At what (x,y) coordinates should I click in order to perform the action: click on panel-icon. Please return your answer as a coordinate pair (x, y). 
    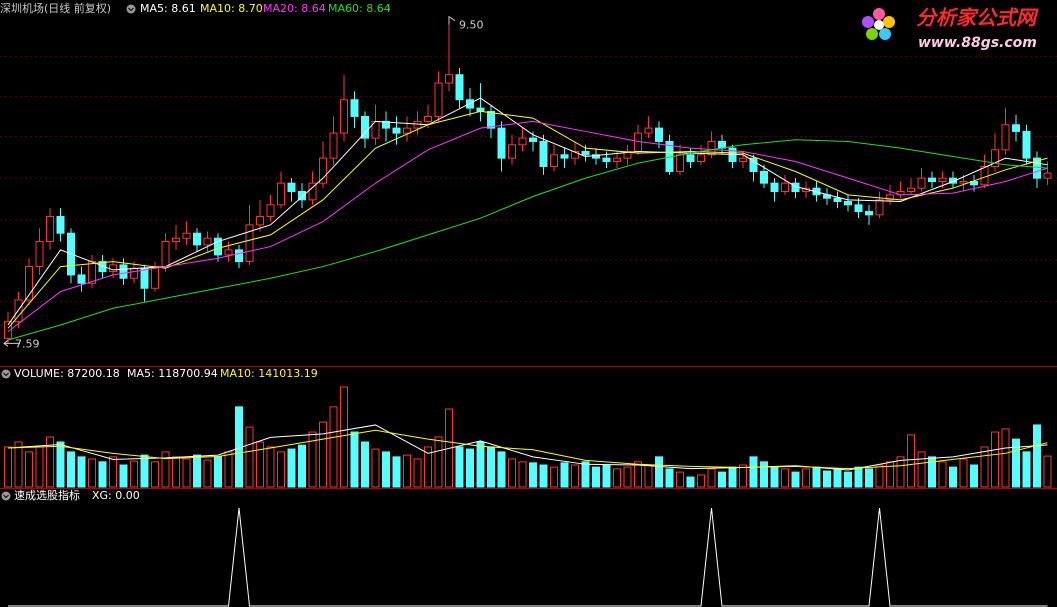
    Looking at the image, I should click on (68, 252).